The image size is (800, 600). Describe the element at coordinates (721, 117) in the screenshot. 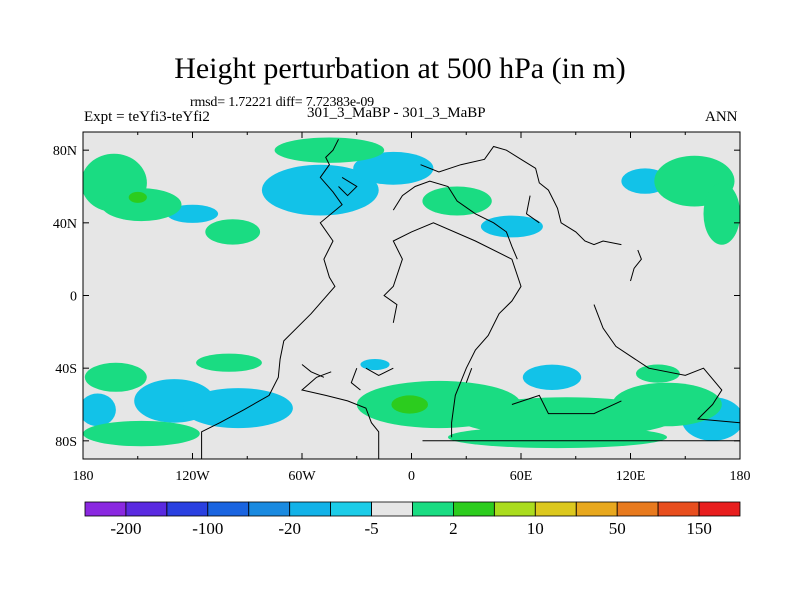

I see `season-label: ANN` at that location.